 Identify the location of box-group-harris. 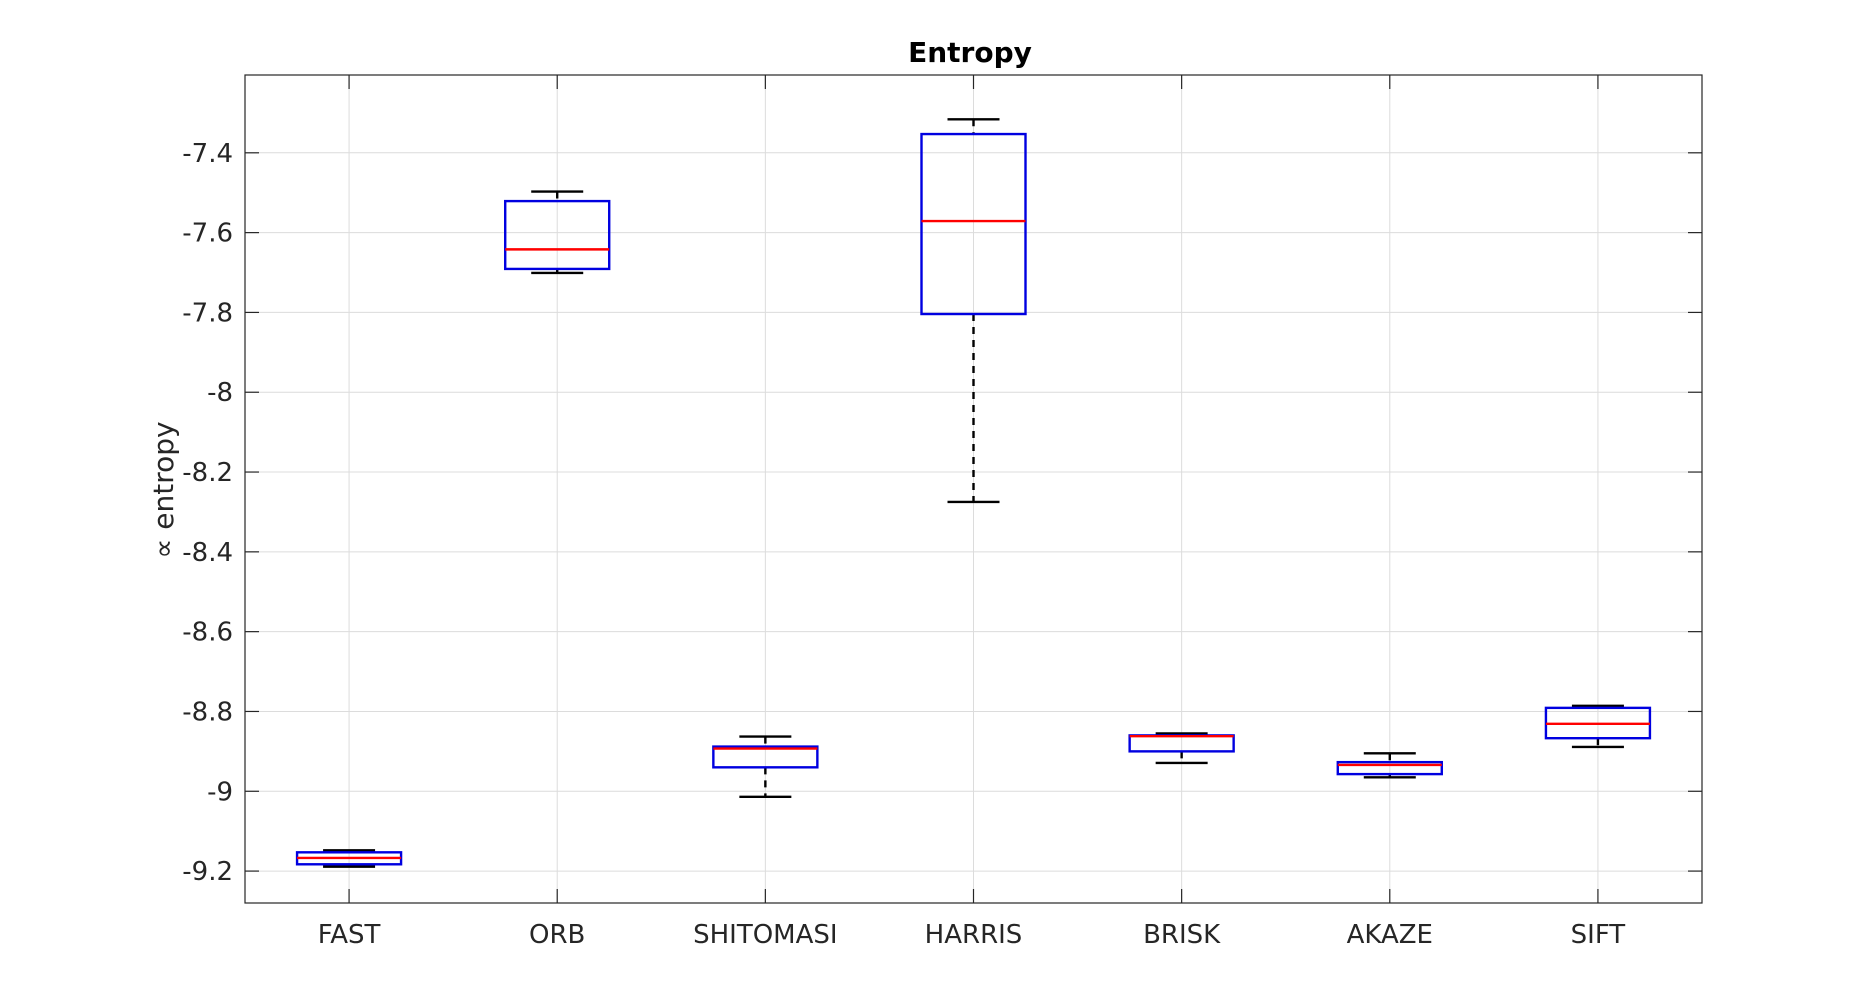
(973, 311).